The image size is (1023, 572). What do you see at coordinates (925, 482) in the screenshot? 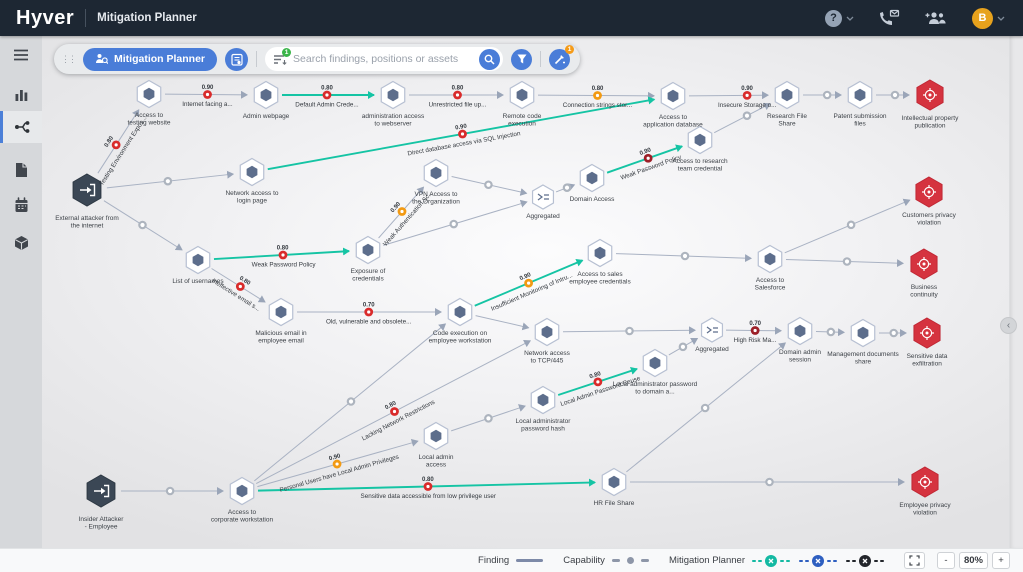
I see `node-emp-privacy` at bounding box center [925, 482].